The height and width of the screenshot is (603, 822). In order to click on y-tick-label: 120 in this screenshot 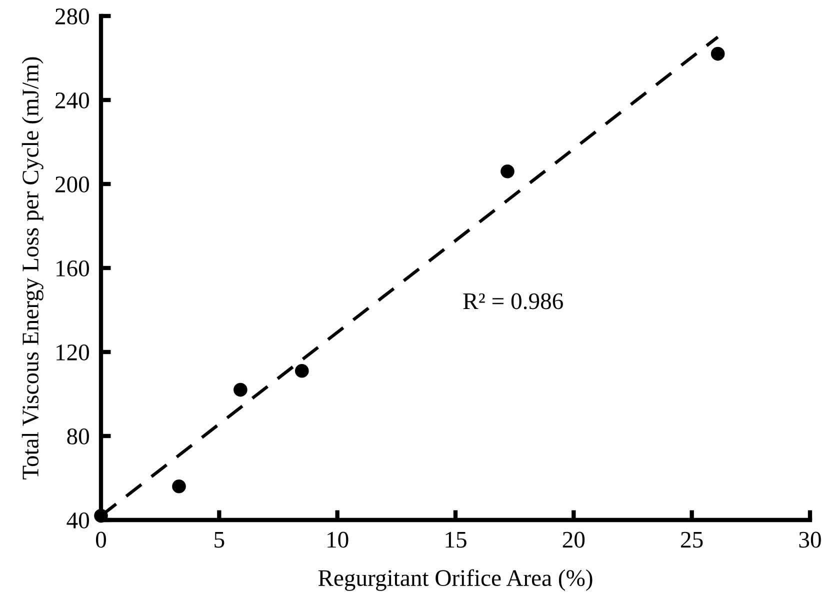, I will do `click(72, 352)`.